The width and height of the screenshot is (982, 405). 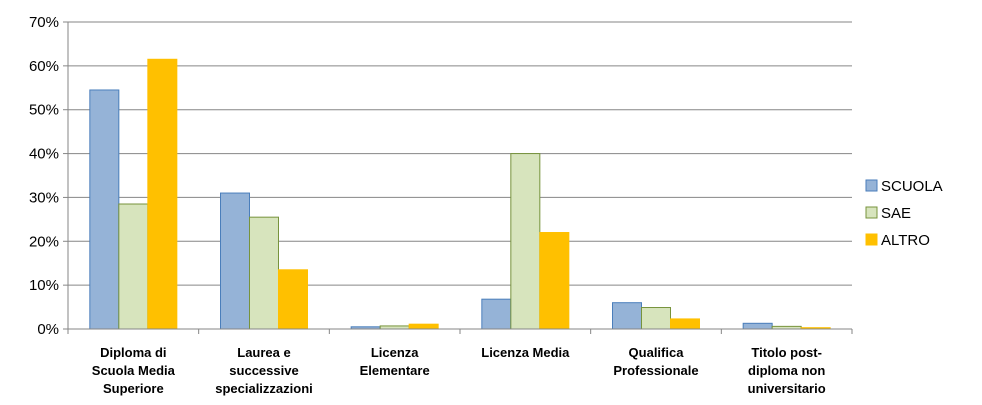 What do you see at coordinates (44, 154) in the screenshot?
I see `y-tick-label: 40%` at bounding box center [44, 154].